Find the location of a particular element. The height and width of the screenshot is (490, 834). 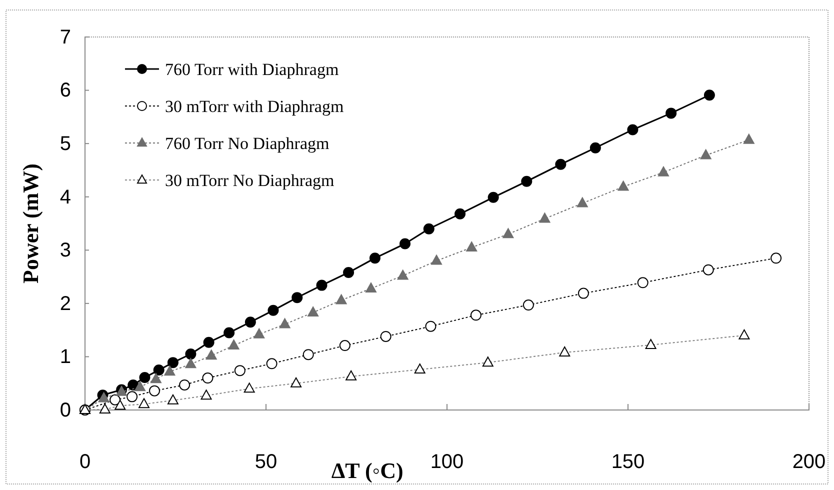

y-tick-label: 0 is located at coordinates (65, 410).